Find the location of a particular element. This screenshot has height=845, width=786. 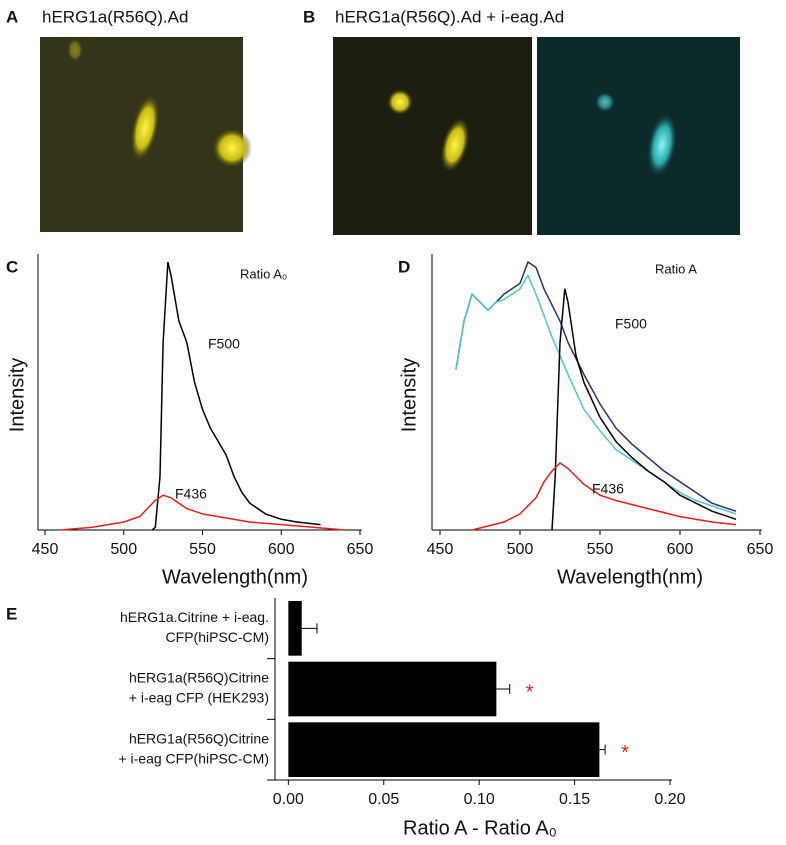

panel-label: C is located at coordinates (12, 266).